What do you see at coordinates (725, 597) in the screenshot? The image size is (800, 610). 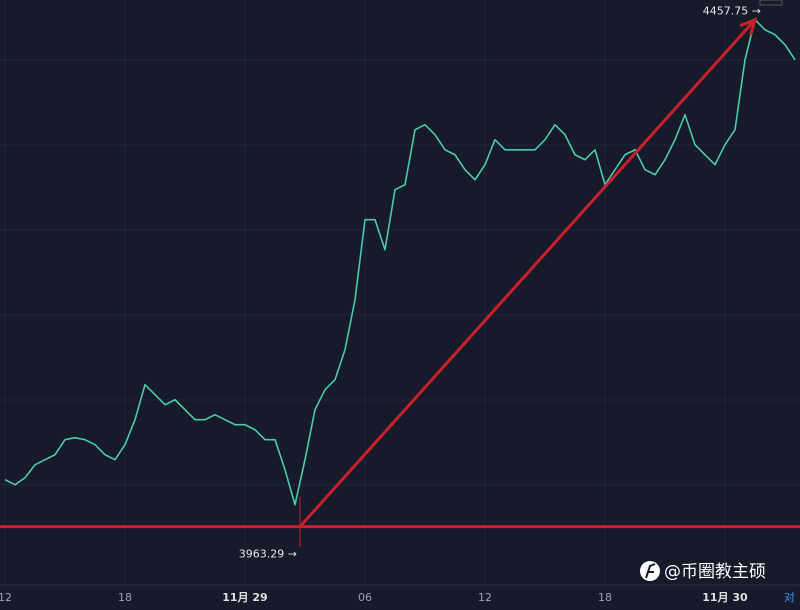 I see `x-tick-label: 11月 30` at bounding box center [725, 597].